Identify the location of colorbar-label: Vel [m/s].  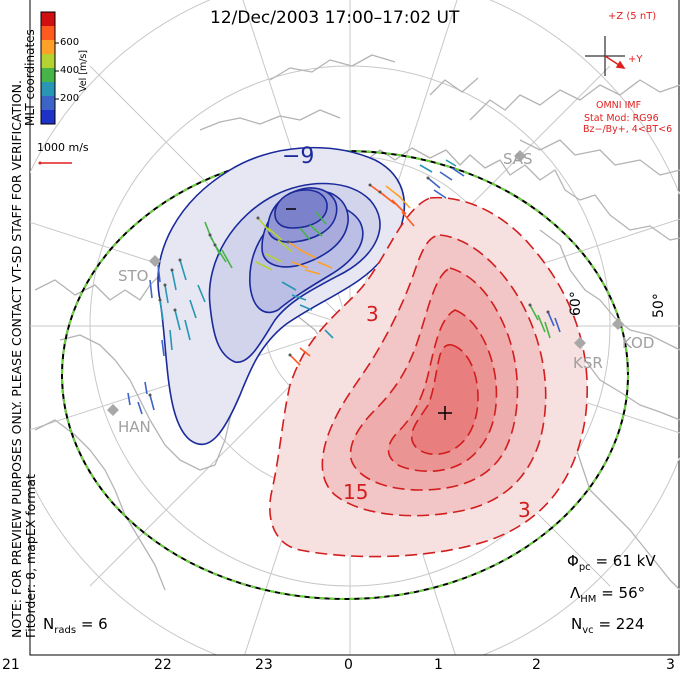
(83, 70).